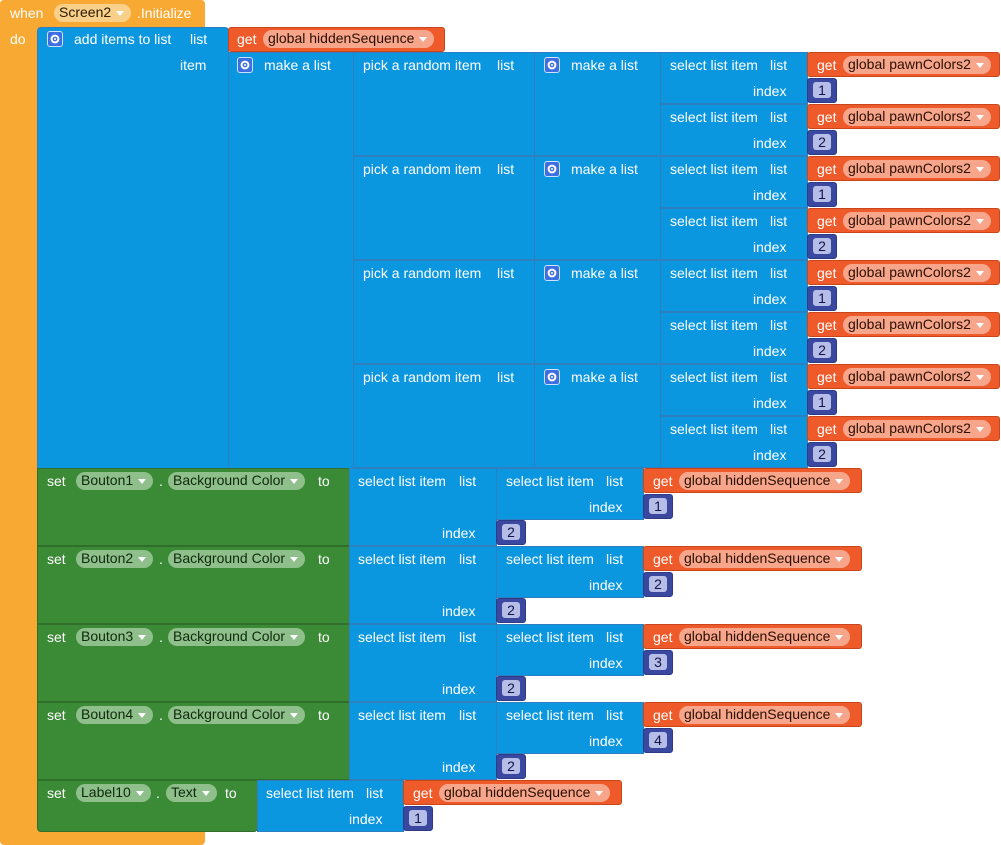  Describe the element at coordinates (658, 740) in the screenshot. I see `number-value: 4` at that location.